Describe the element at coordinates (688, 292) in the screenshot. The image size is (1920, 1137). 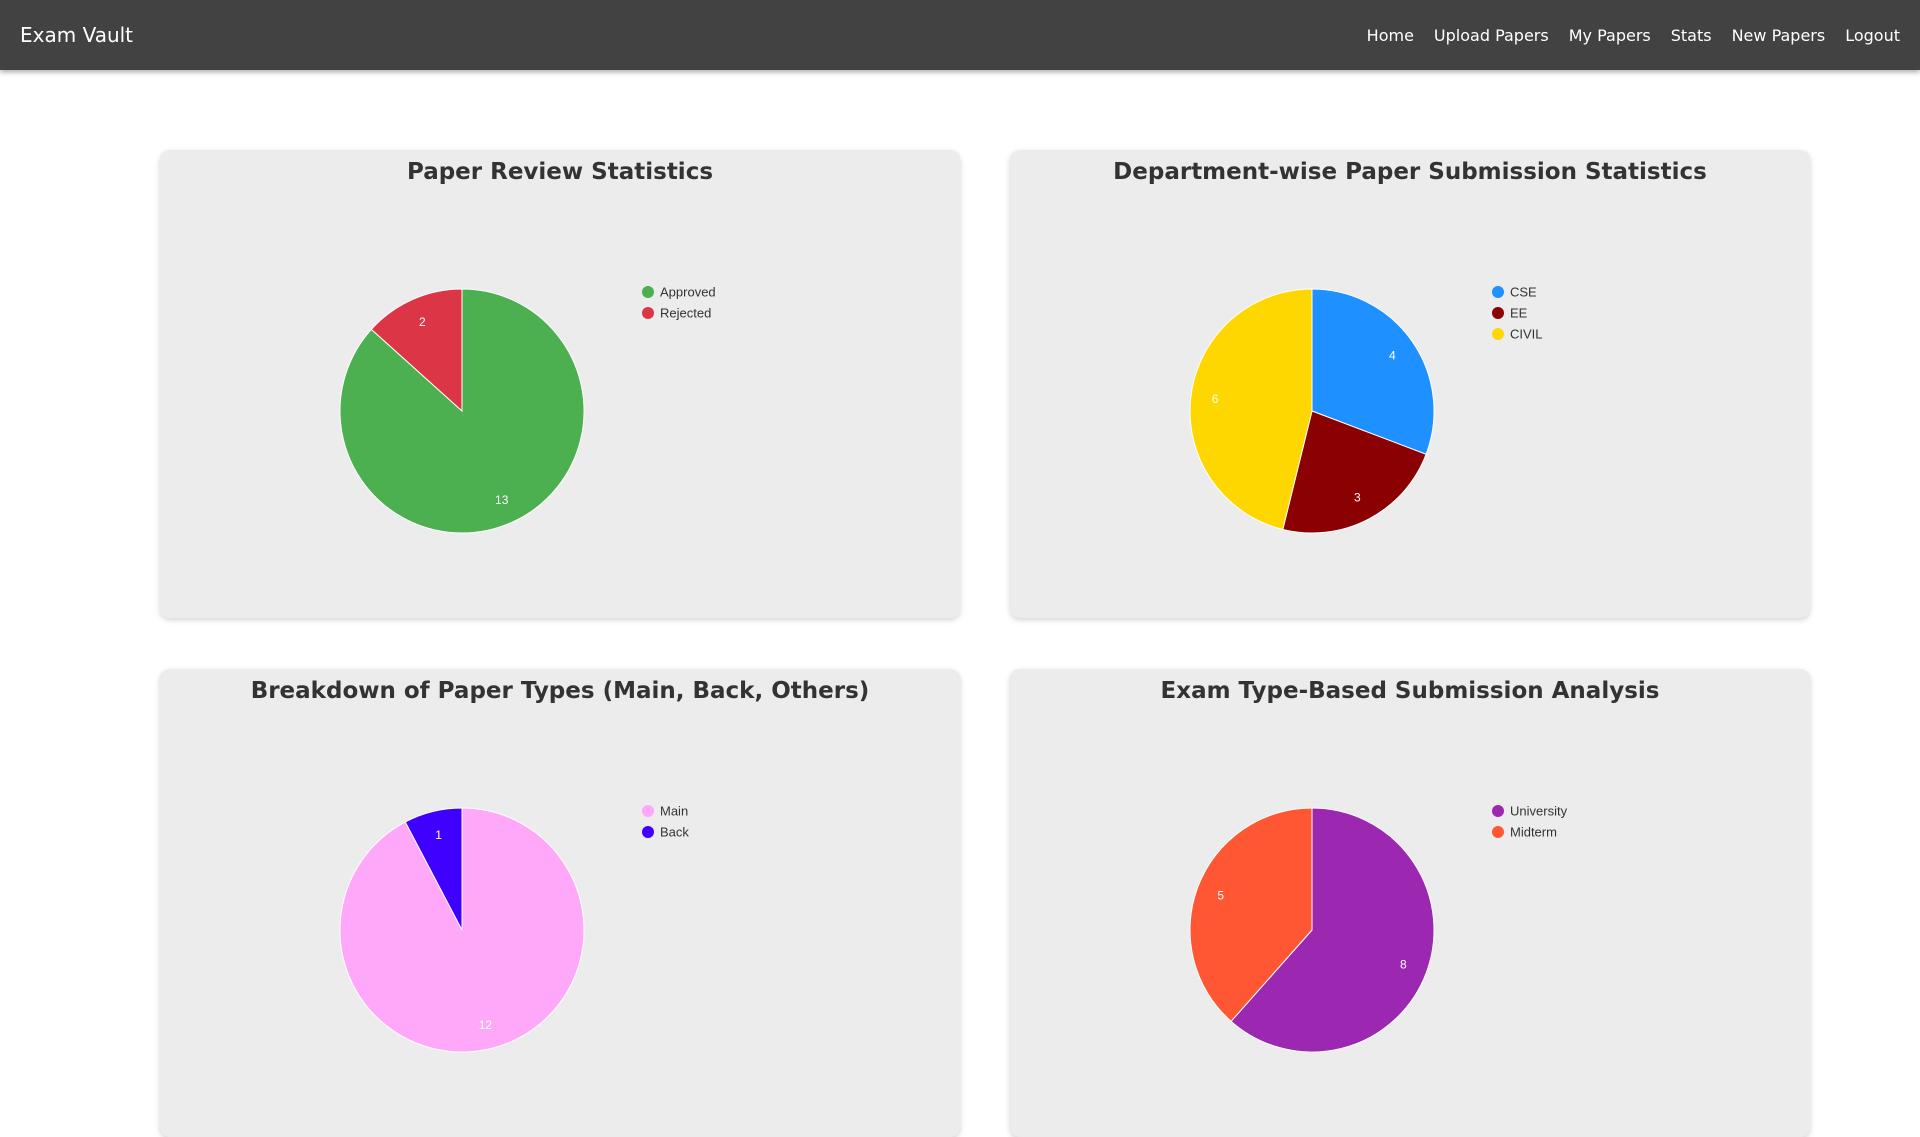
I see `legend-label-approved: Approved` at that location.